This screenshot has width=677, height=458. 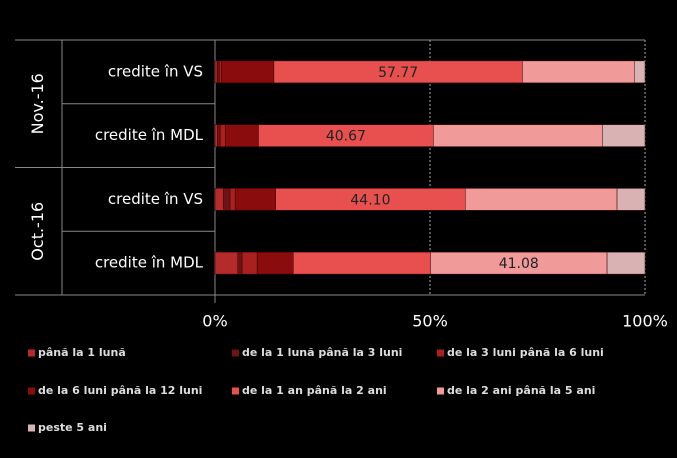 I want to click on value-label: 44.10, so click(x=370, y=200).